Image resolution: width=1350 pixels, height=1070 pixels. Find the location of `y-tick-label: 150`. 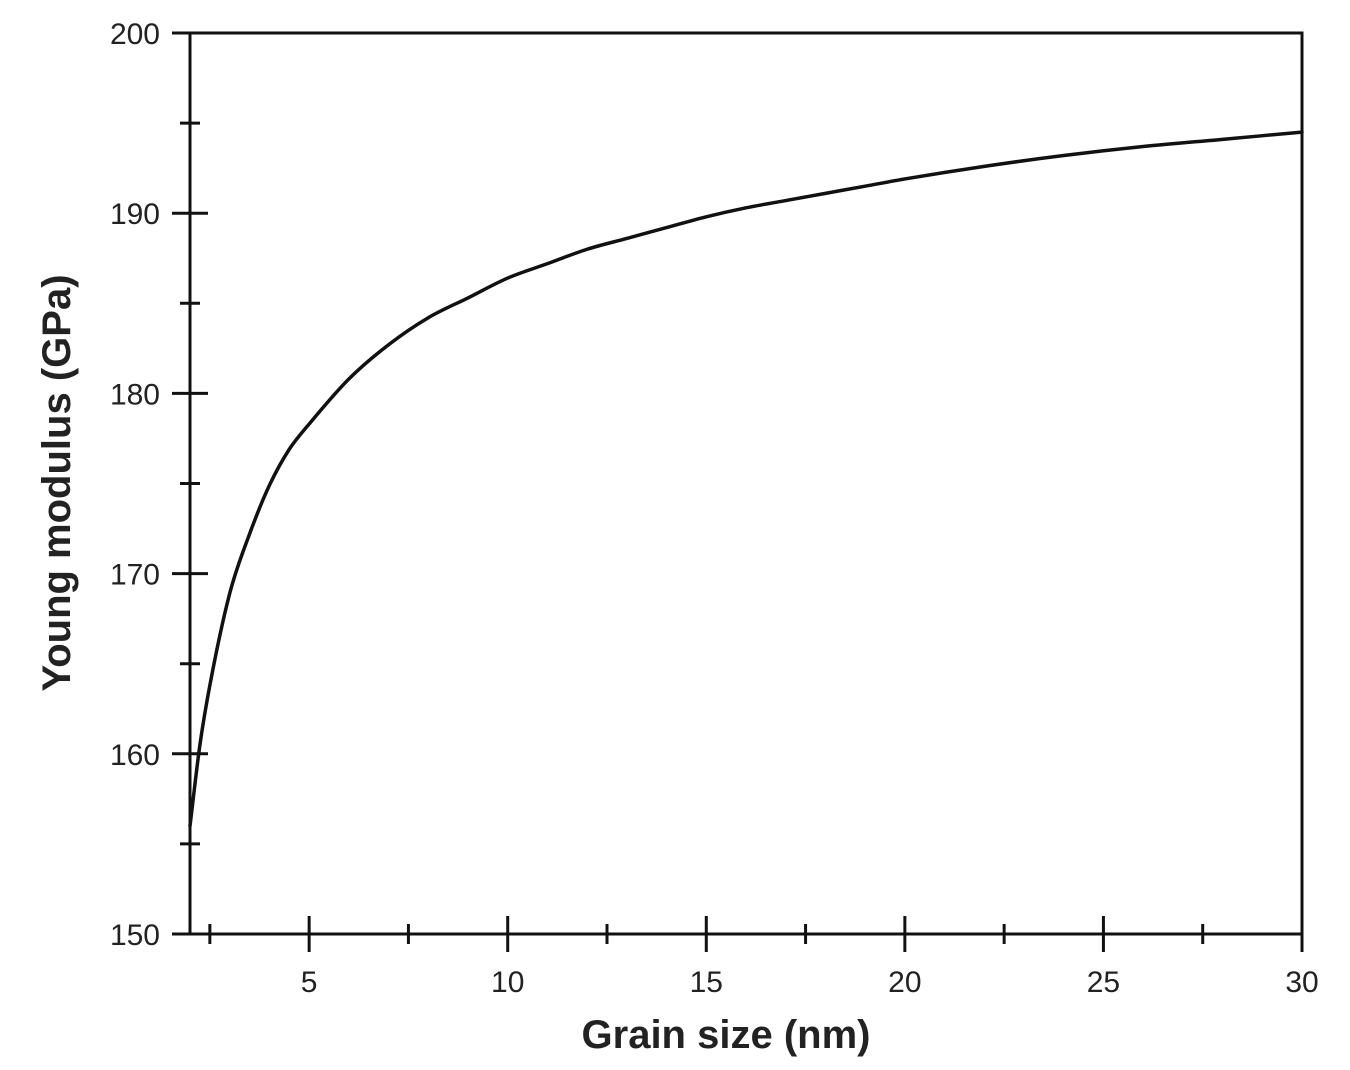

y-tick-label: 150 is located at coordinates (135, 935).